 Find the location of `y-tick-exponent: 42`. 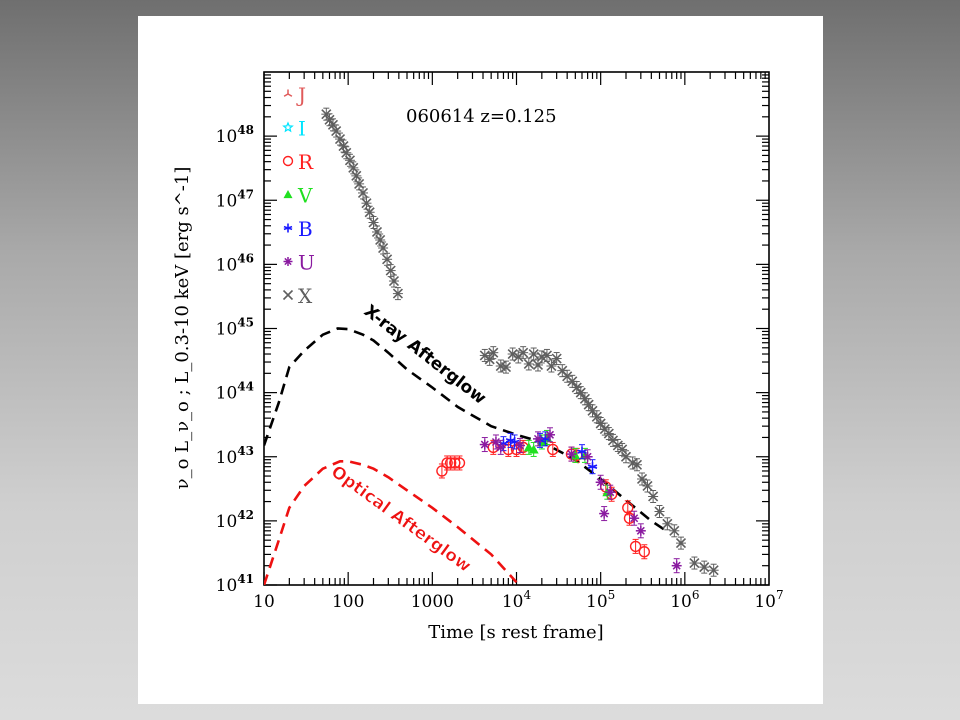

y-tick-exponent: 42 is located at coordinates (245, 515).